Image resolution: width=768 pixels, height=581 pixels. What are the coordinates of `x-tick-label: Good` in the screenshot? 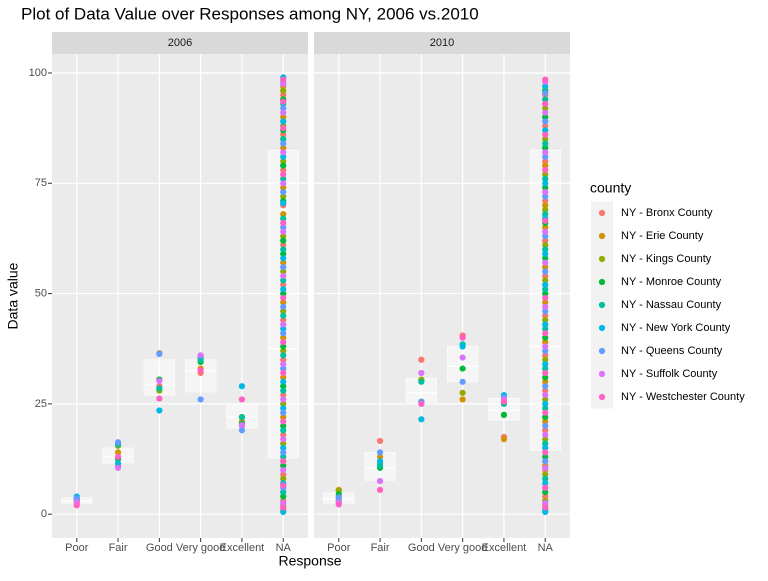 It's located at (421, 548).